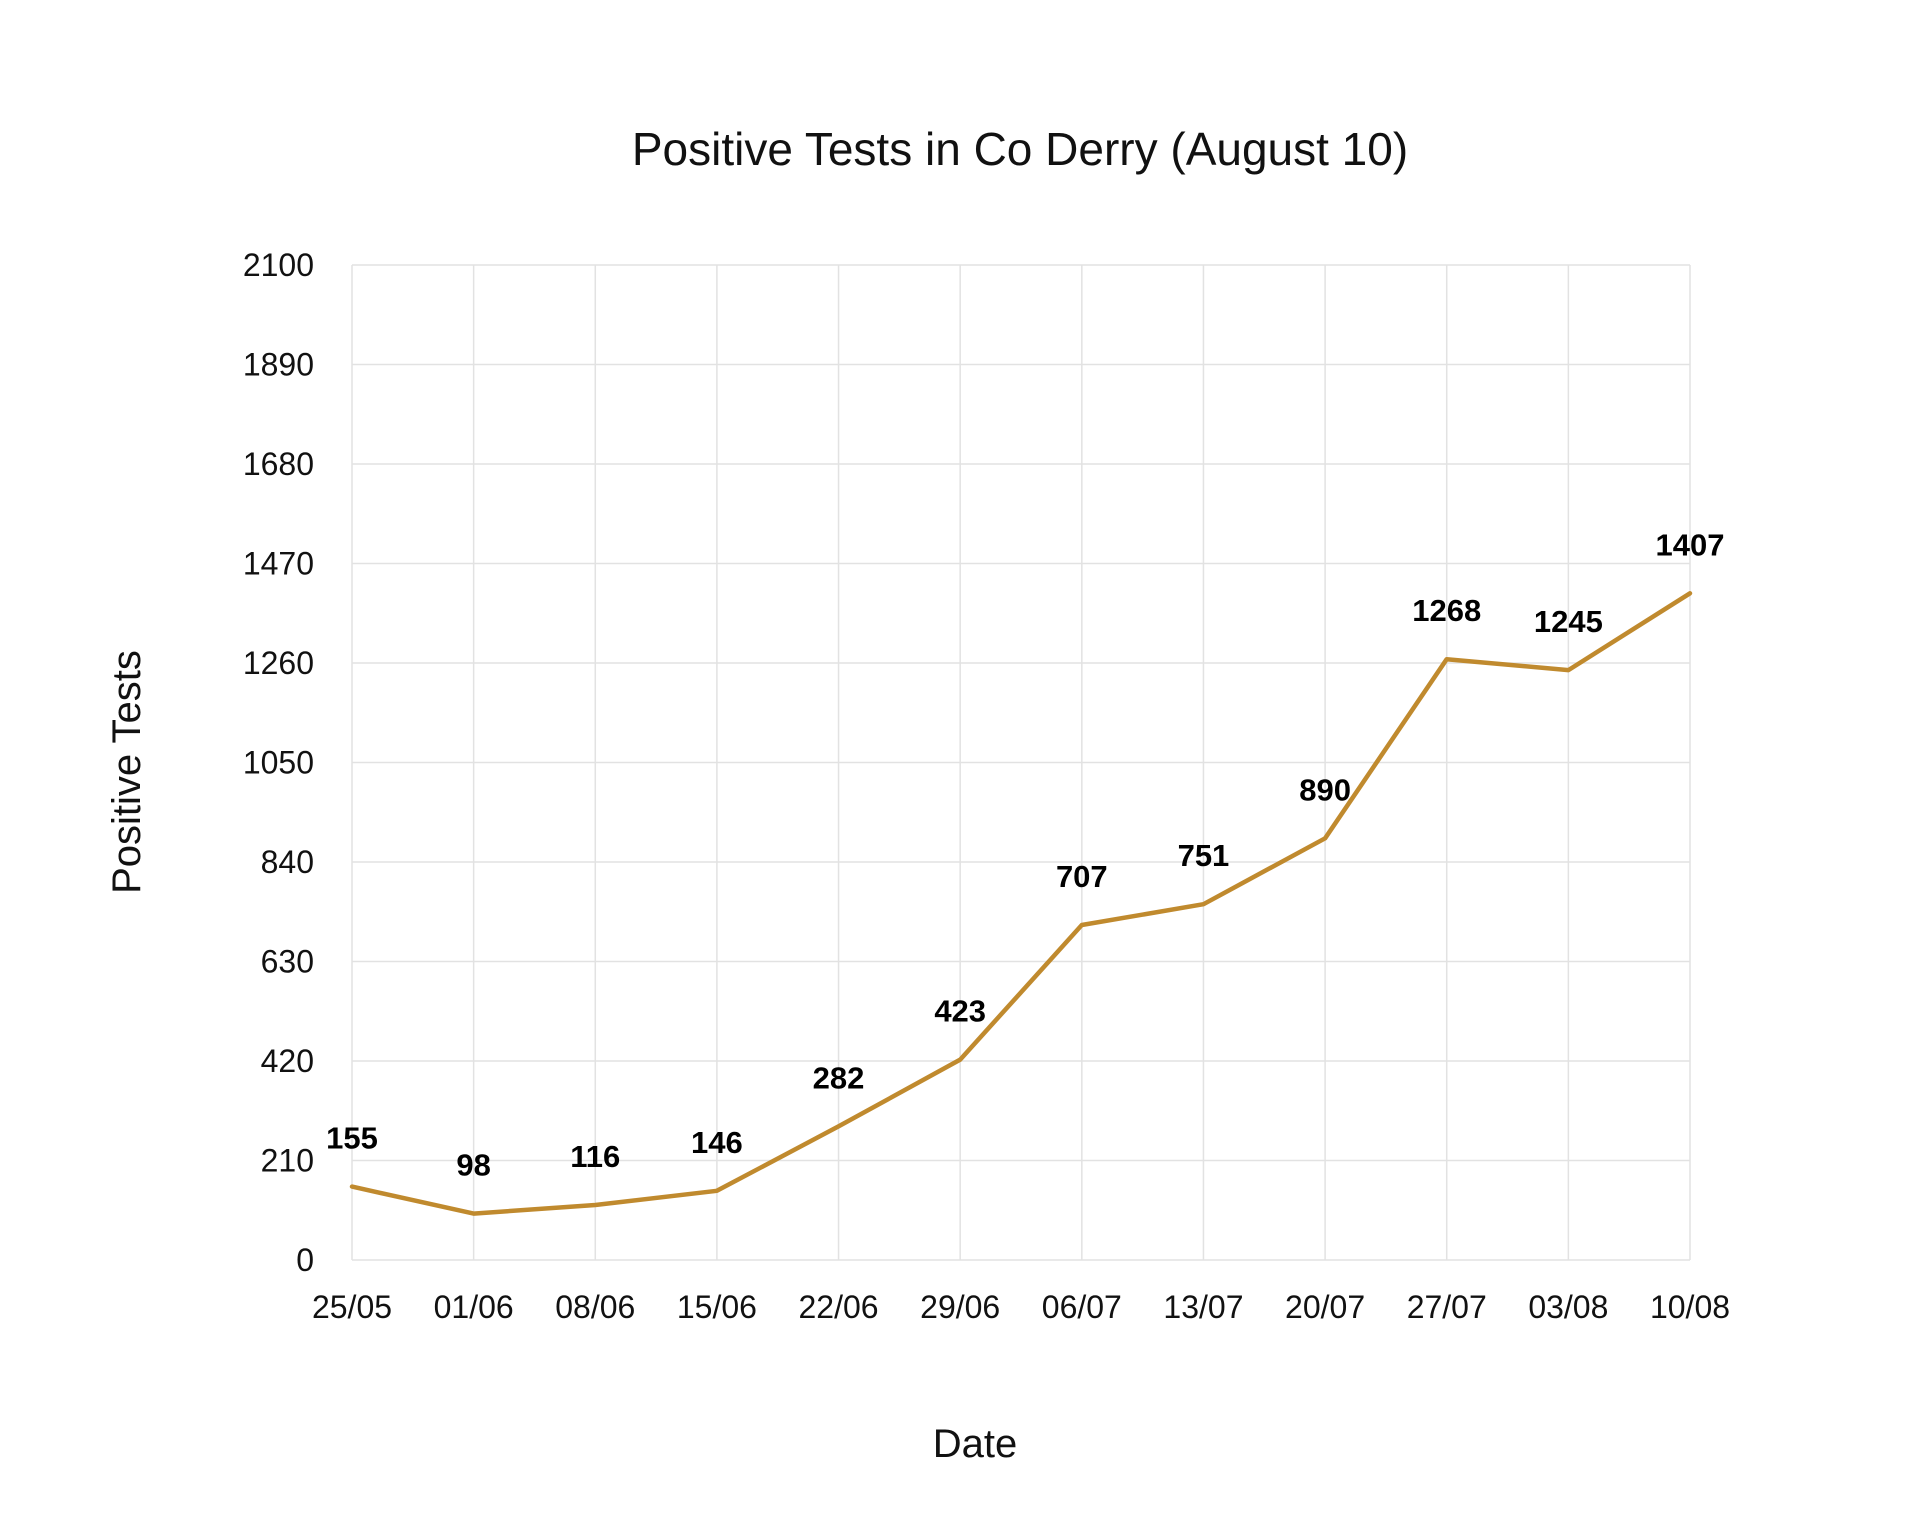  Describe the element at coordinates (287, 1161) in the screenshot. I see `y-tick-label: 210` at that location.